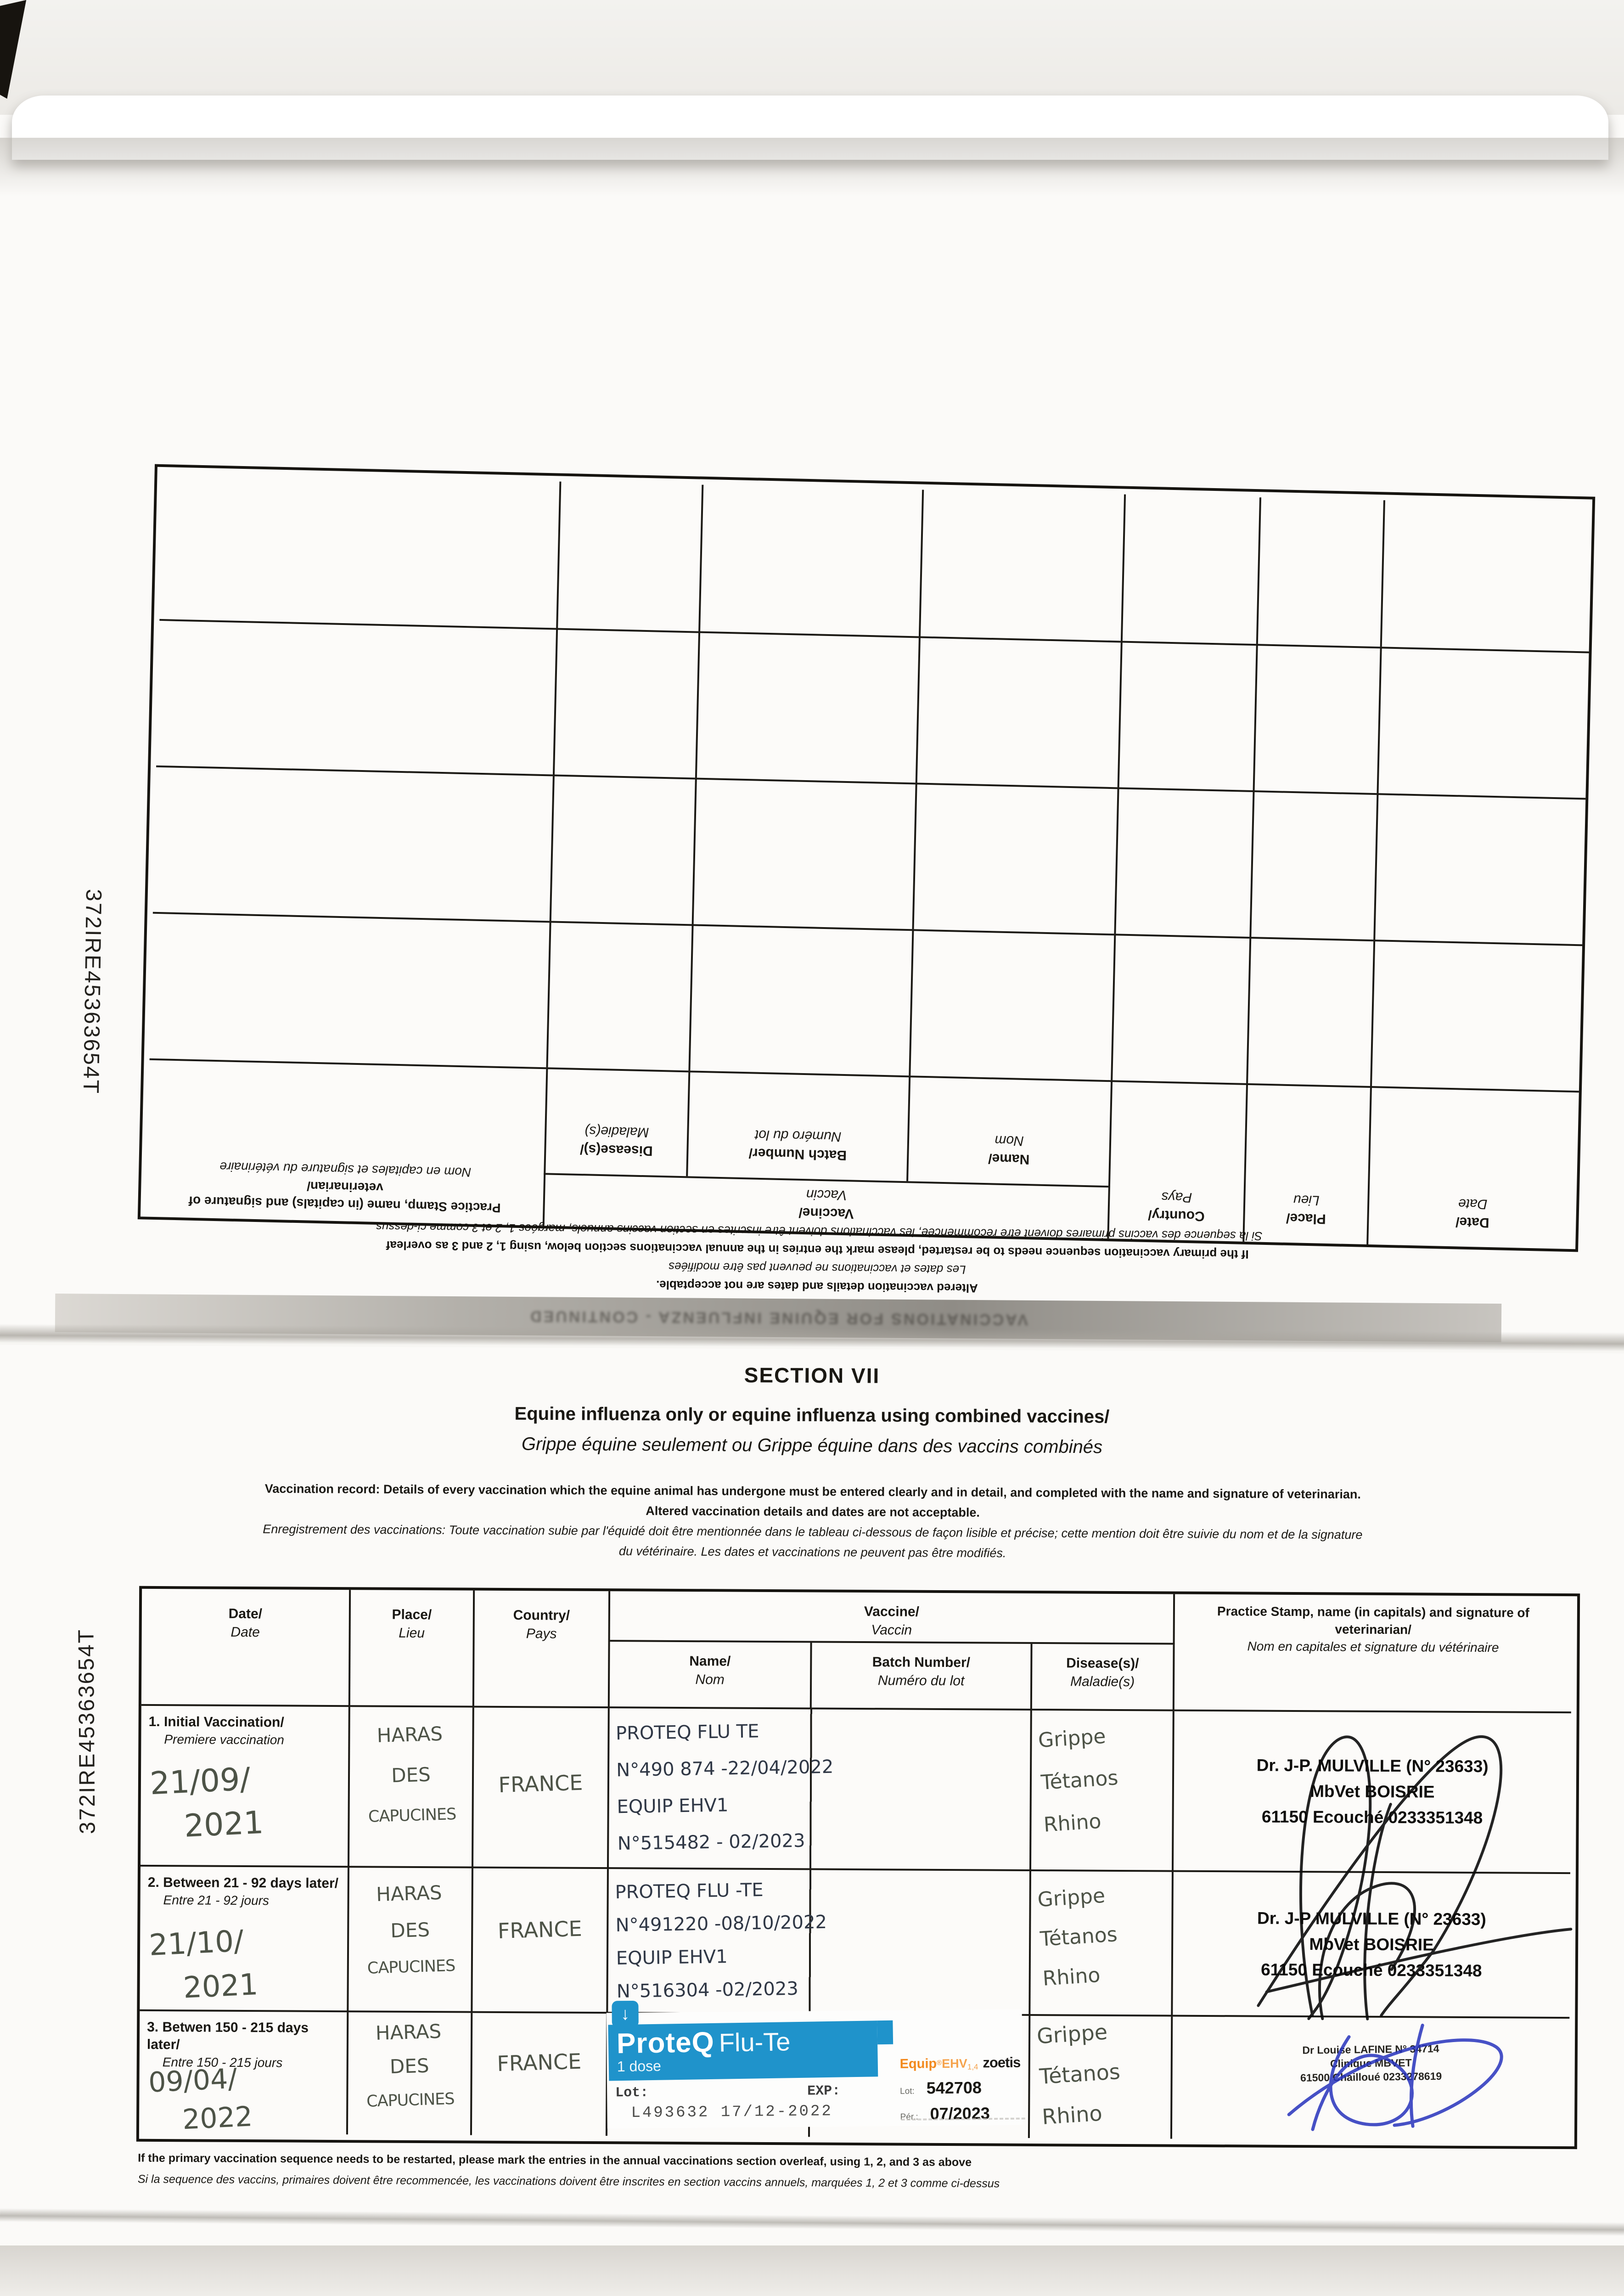 This screenshot has width=1624, height=2296. I want to click on row-3-country-handwriting: FRANCE, so click(539, 2062).